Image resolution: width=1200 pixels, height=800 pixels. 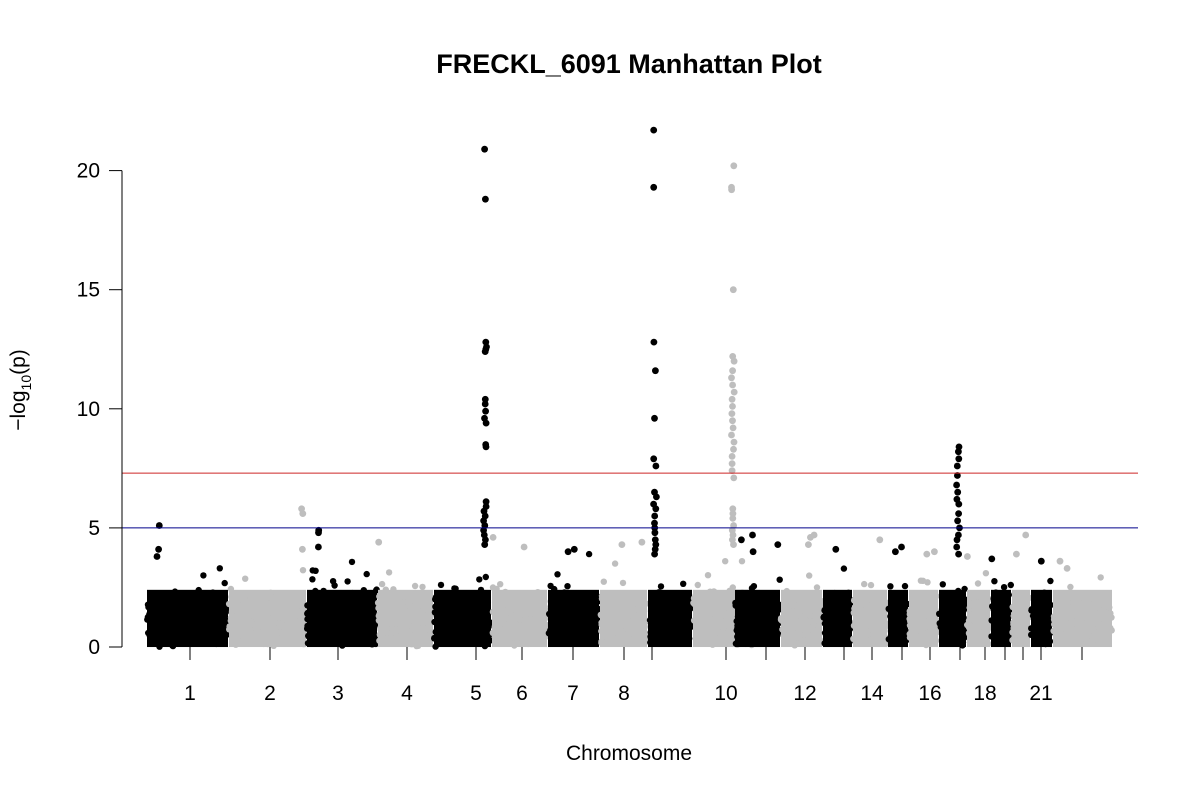 I want to click on chart-title: FRECKL_6091 Manhattan Plot, so click(x=629, y=64).